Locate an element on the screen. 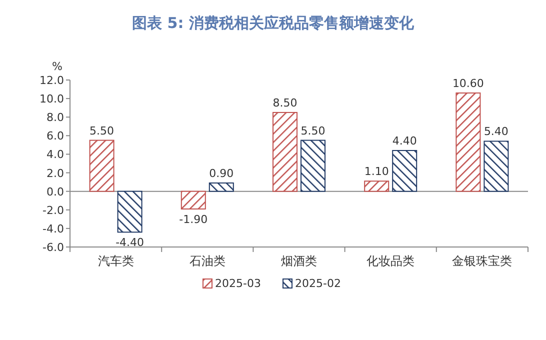 This screenshot has height=340, width=546. y-tick-label: -2.0 is located at coordinates (53, 210).